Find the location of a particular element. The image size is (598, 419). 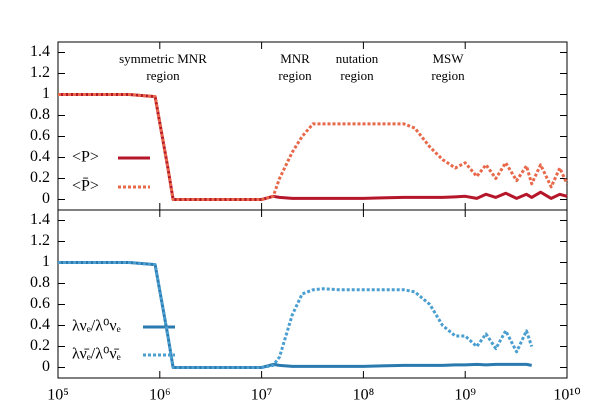

x-tick-label: 10⁵ is located at coordinates (58, 395).